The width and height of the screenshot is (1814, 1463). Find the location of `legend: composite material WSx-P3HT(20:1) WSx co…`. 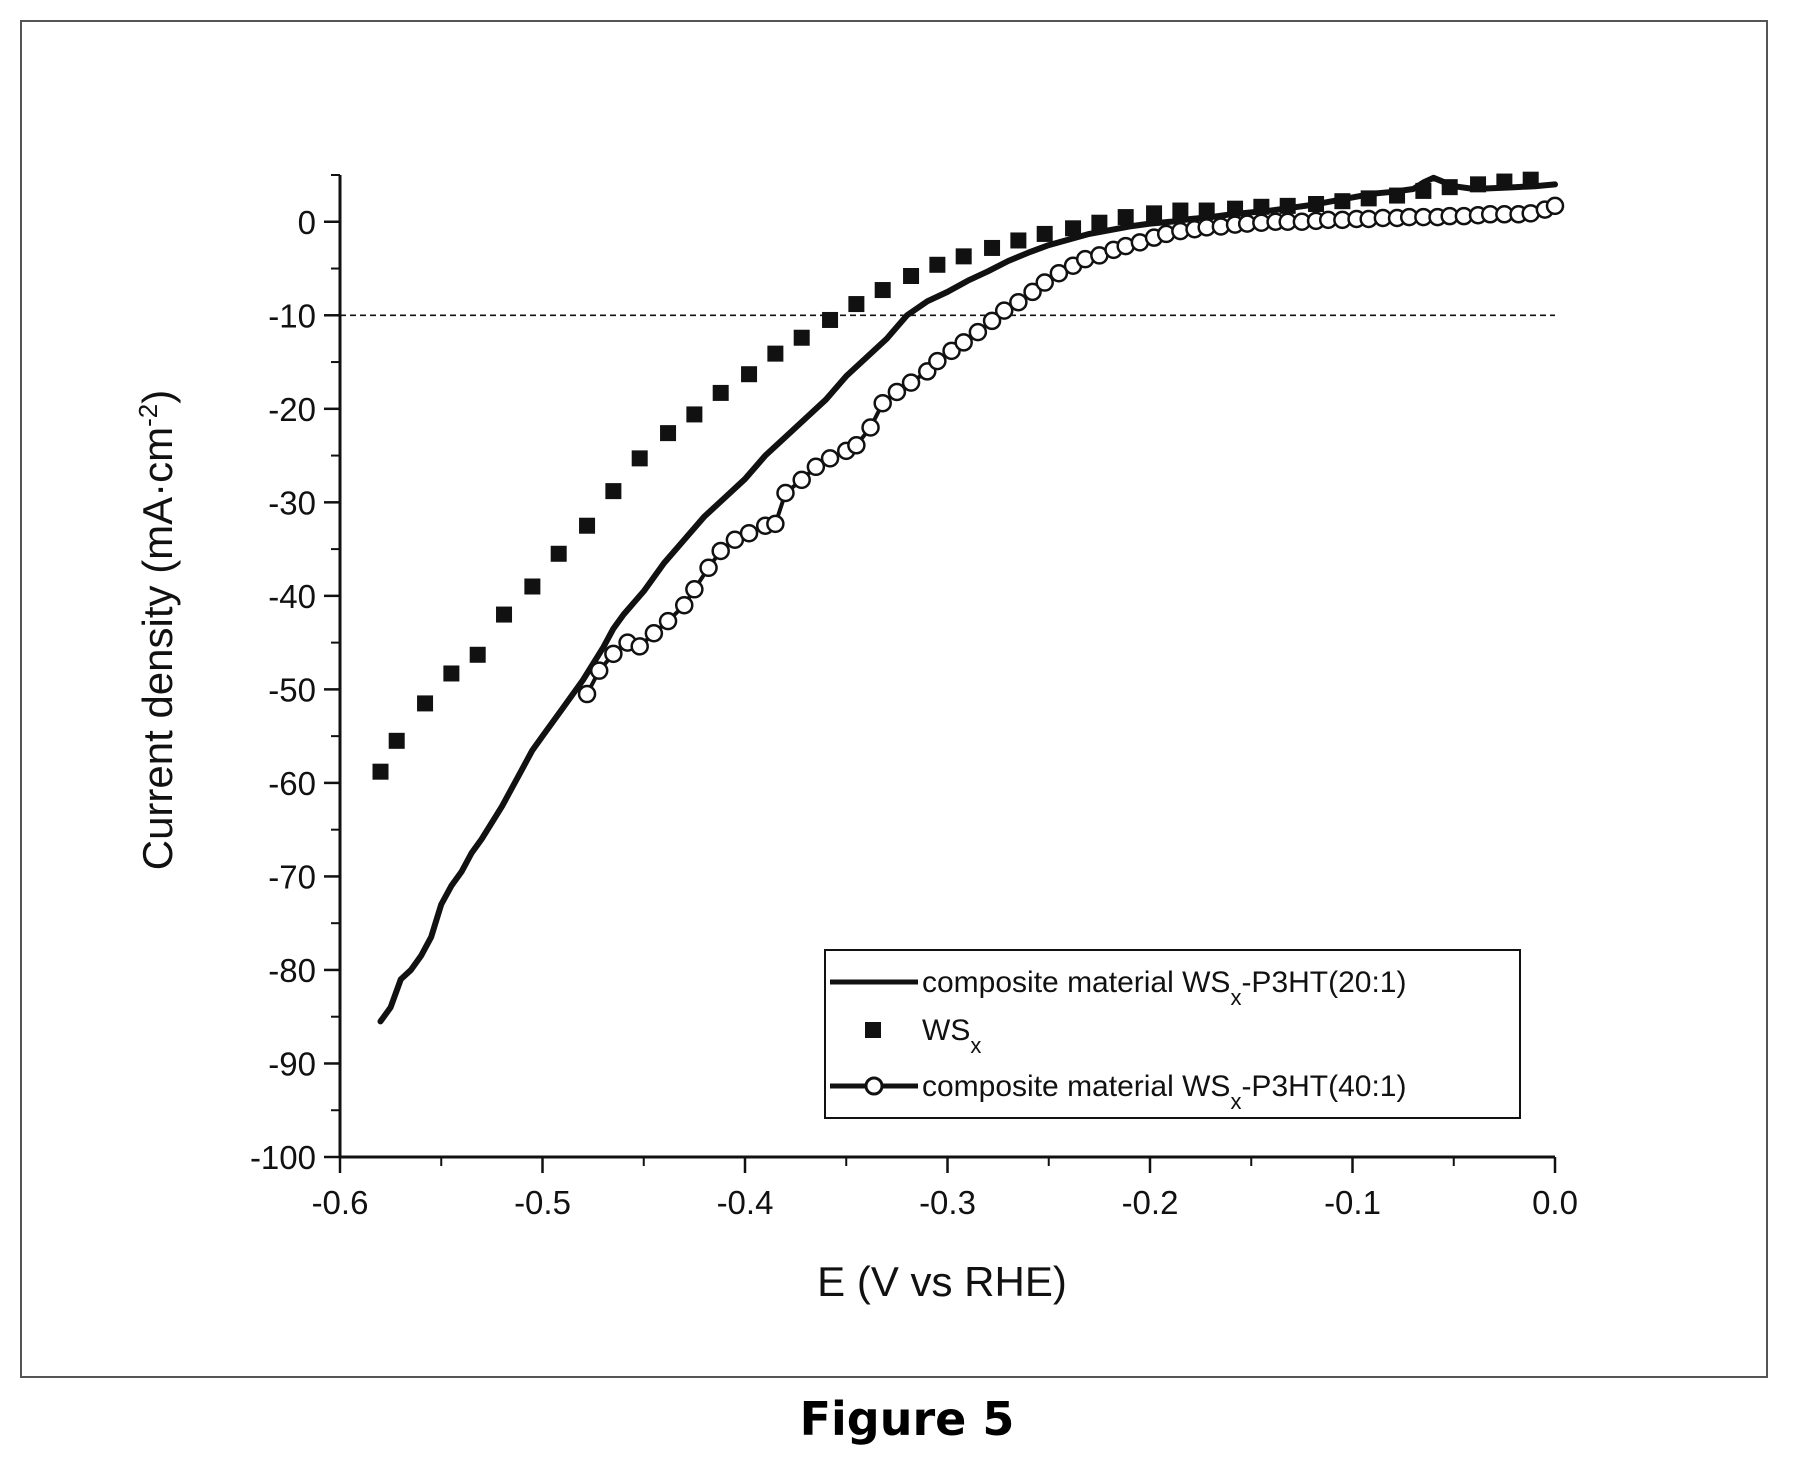

legend: composite material WSx-P3HT(20:1) WSx co… is located at coordinates (1172, 1034).